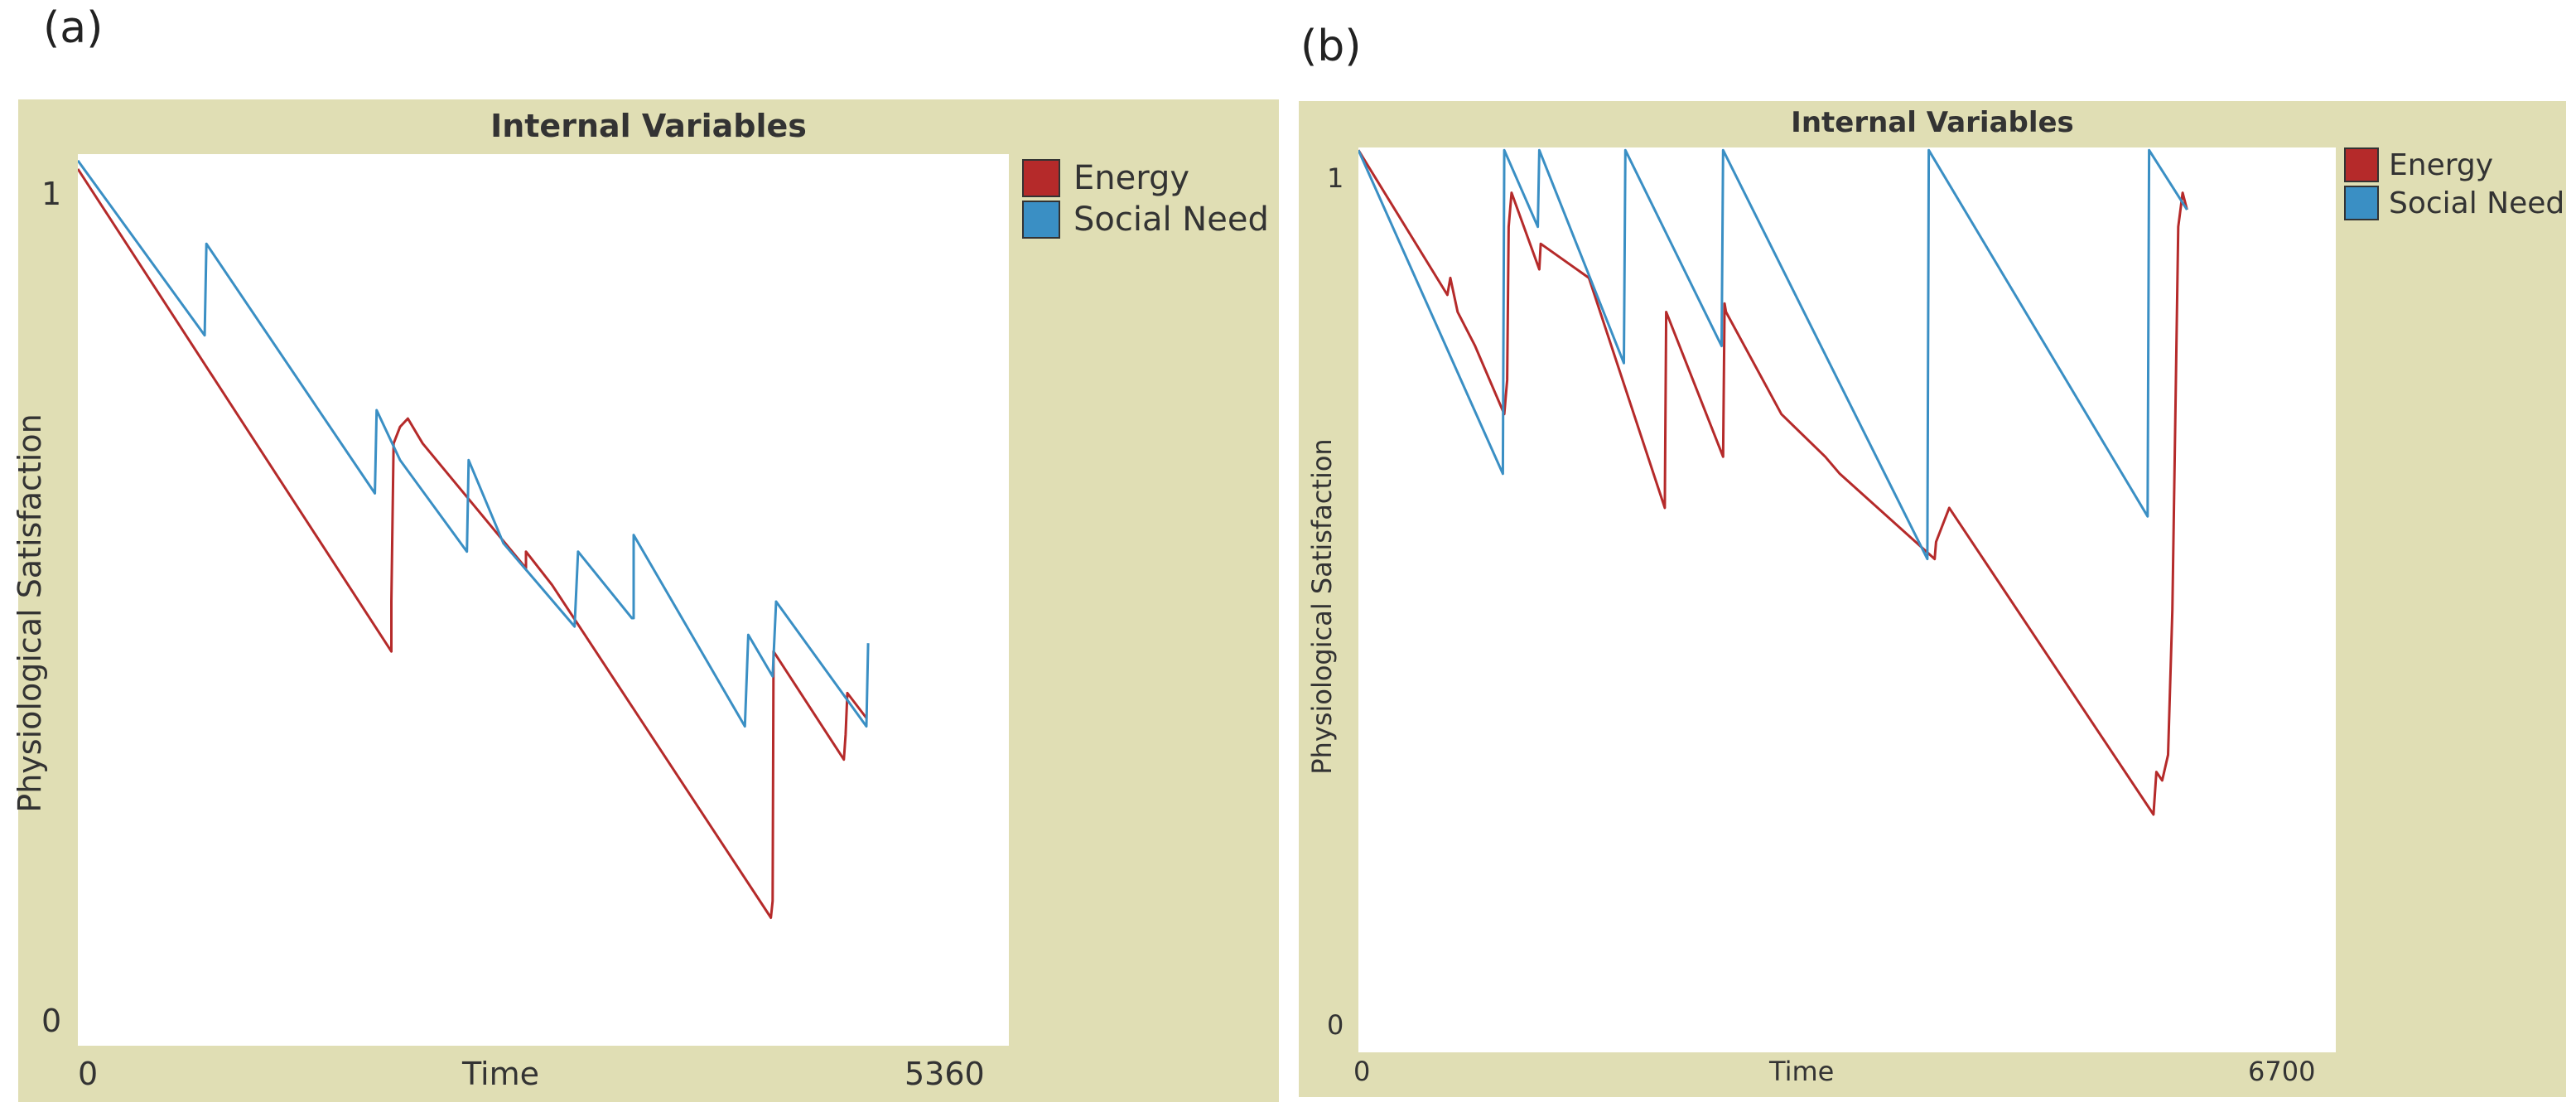 The height and width of the screenshot is (1112, 2576). What do you see at coordinates (1773, 354) in the screenshot?
I see `series-line-social-need` at bounding box center [1773, 354].